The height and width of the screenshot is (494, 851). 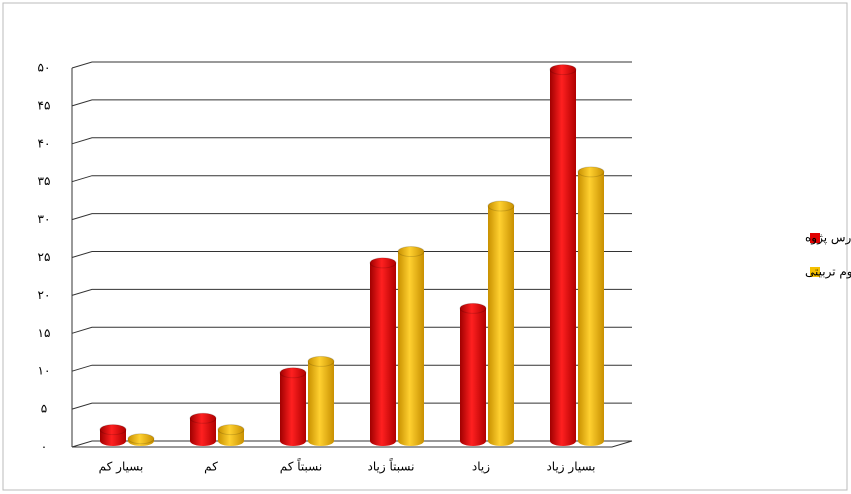 What do you see at coordinates (44, 143) in the screenshot?
I see `y-tick-label: ۴۰` at bounding box center [44, 143].